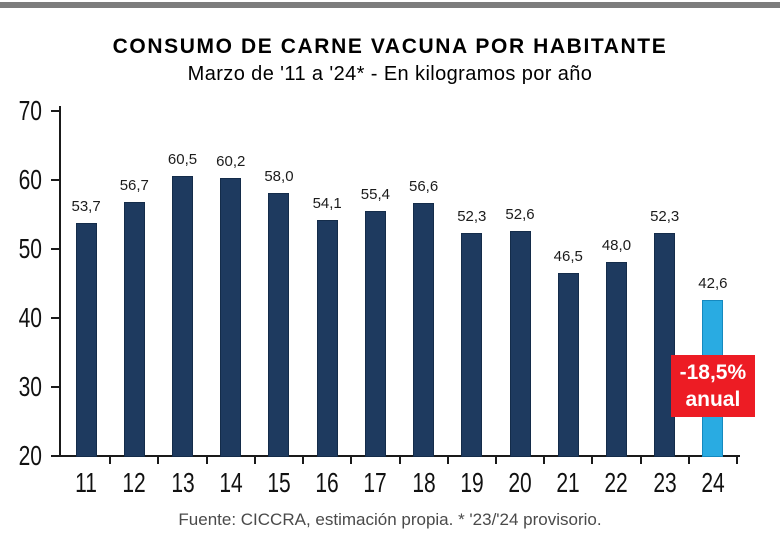  What do you see at coordinates (713, 283) in the screenshot?
I see `bar-value-label: 42,6` at bounding box center [713, 283].